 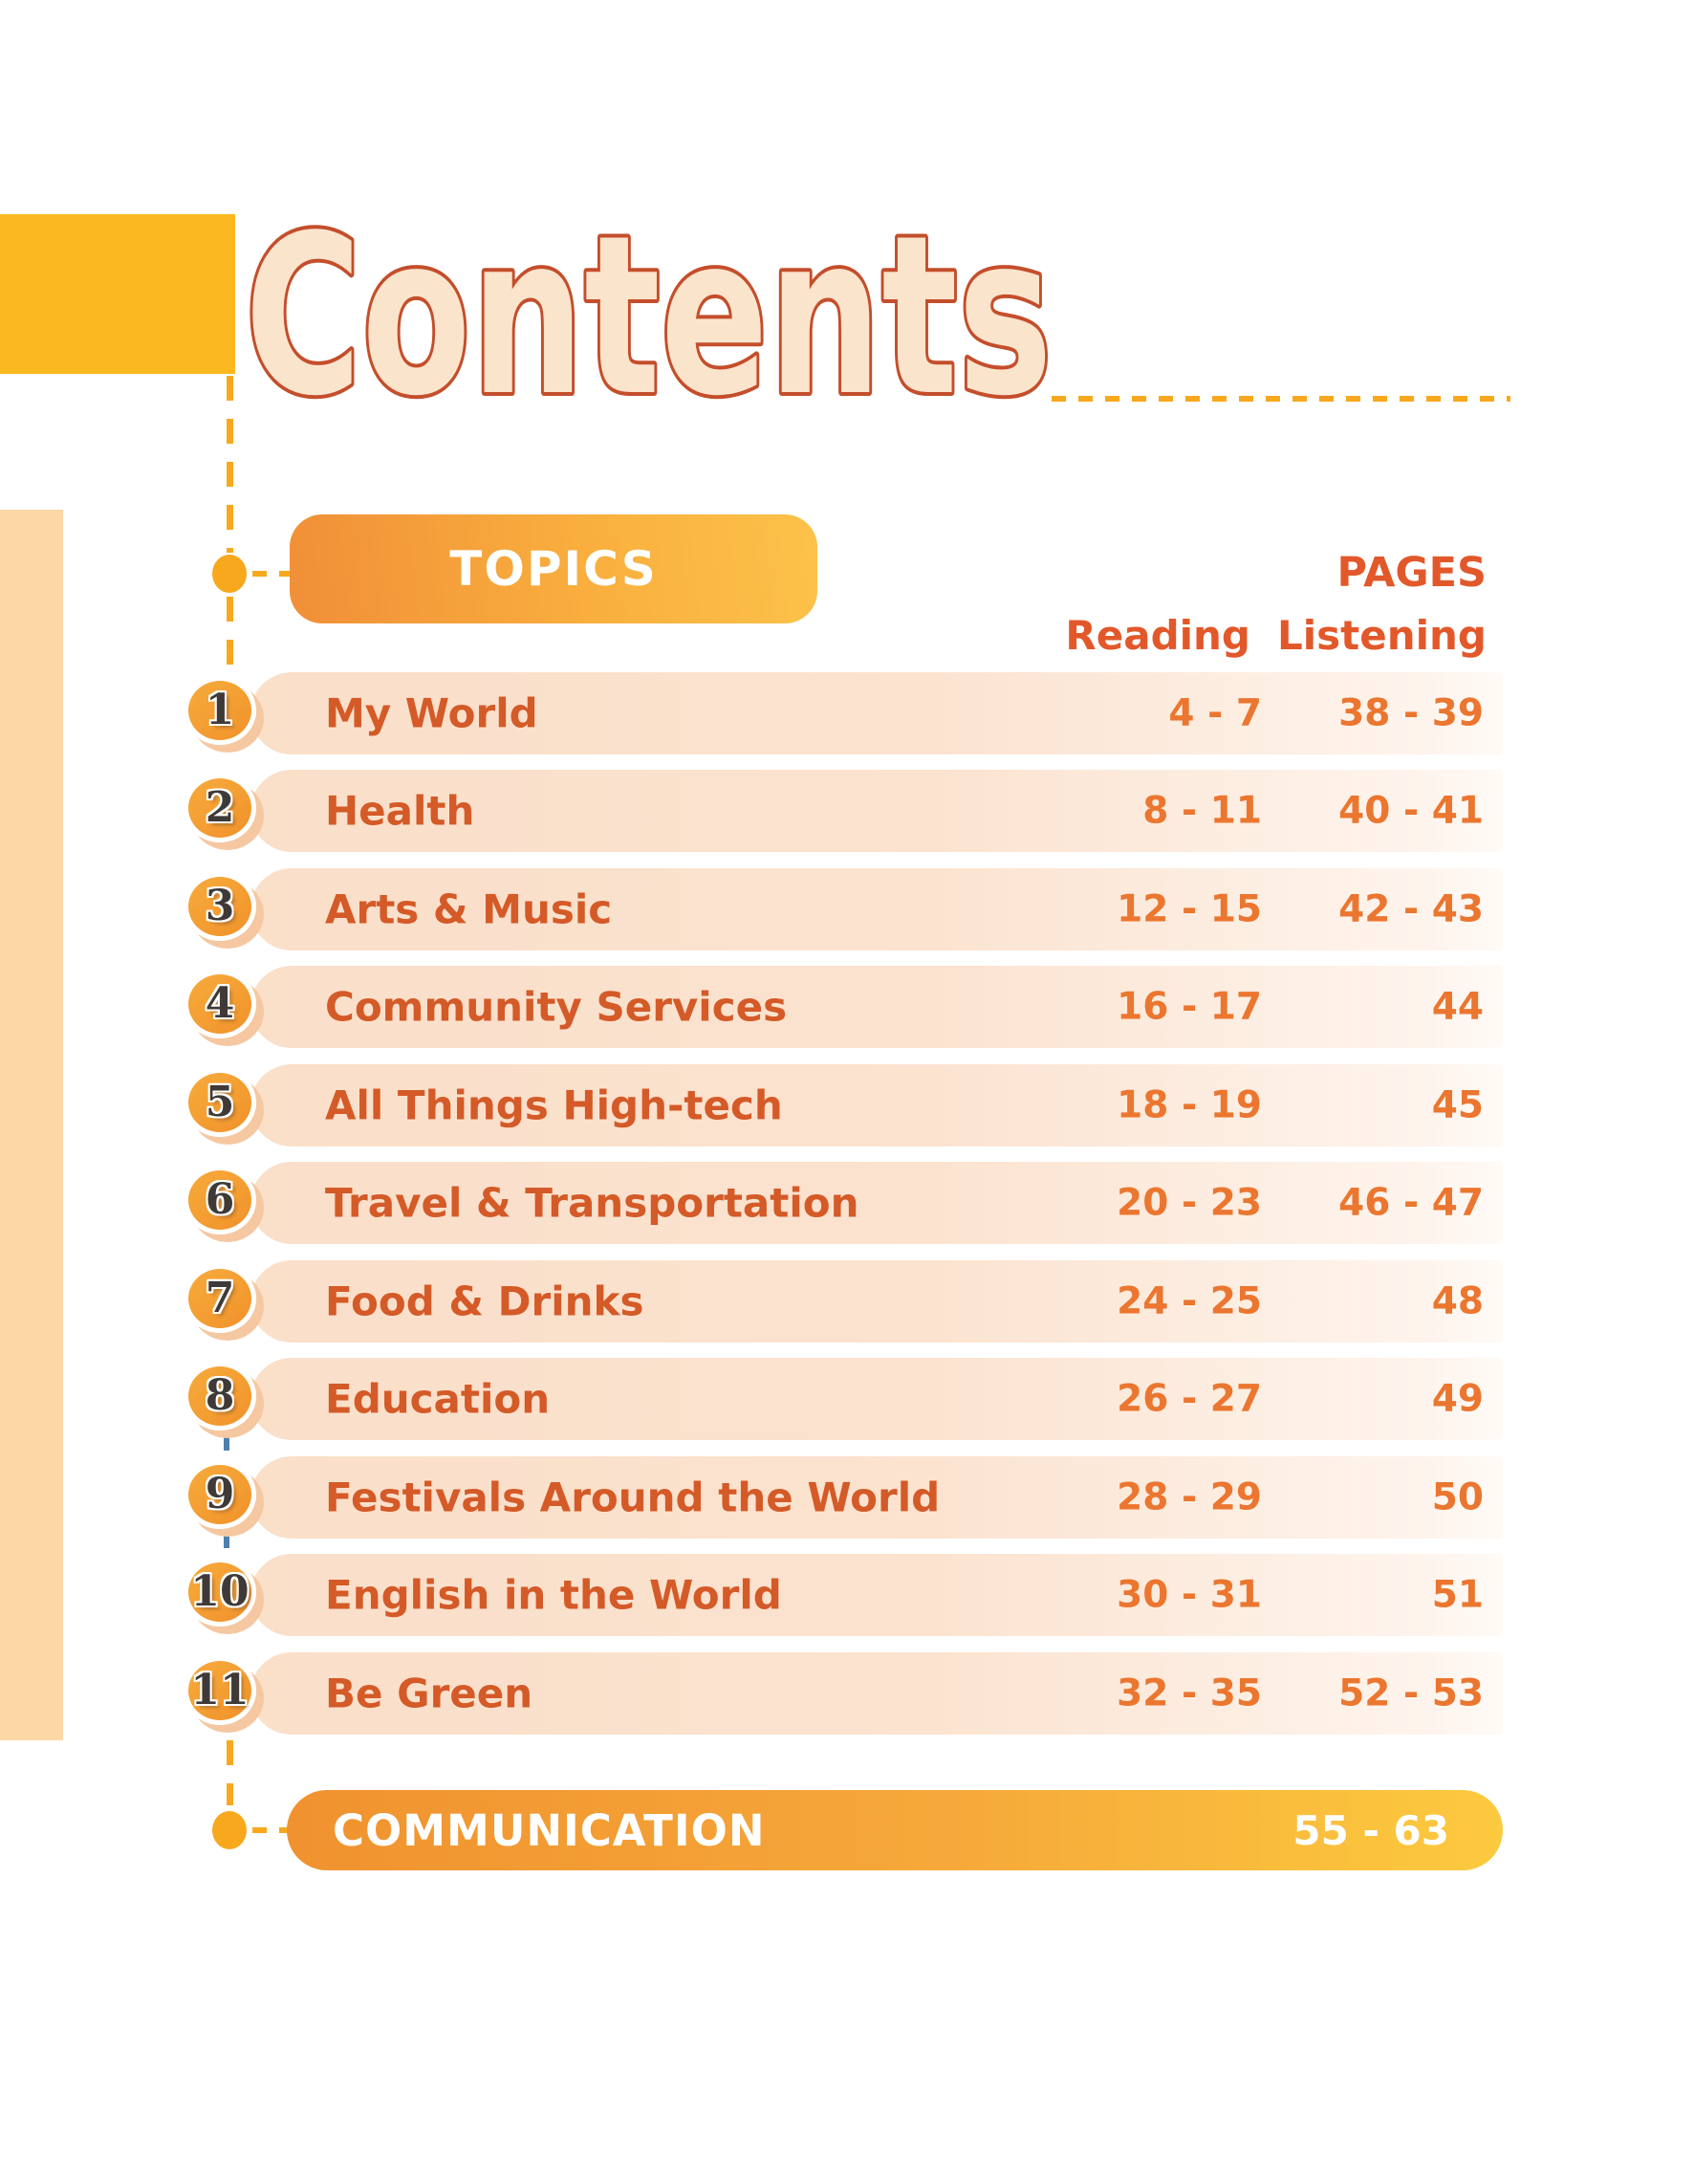 What do you see at coordinates (1457, 1497) in the screenshot?
I see `listening-pages: 50` at bounding box center [1457, 1497].